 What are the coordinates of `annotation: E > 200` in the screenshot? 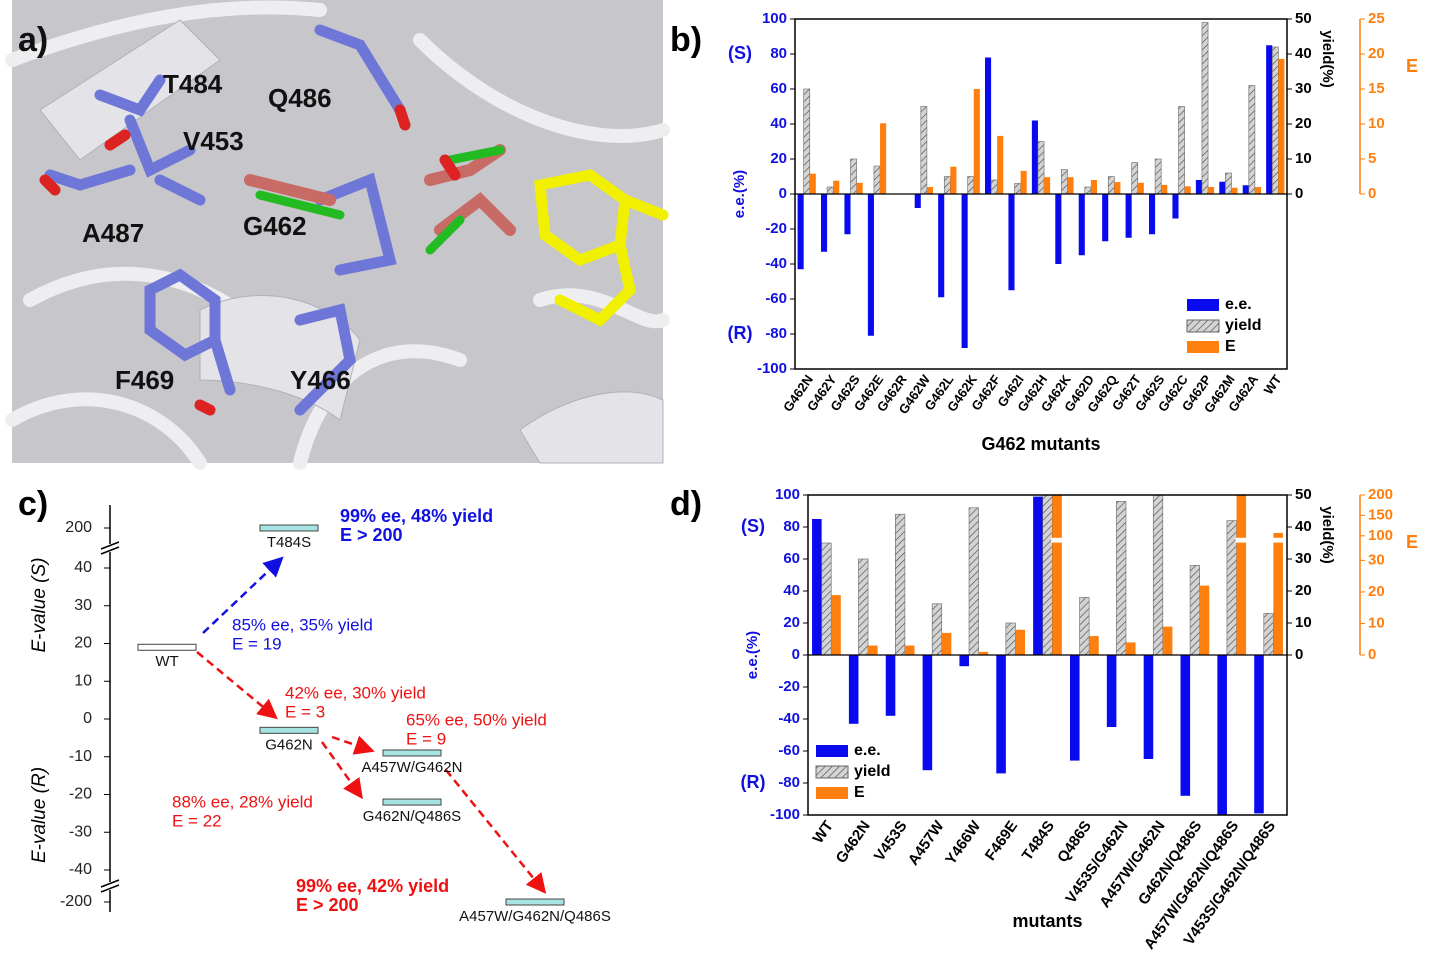 It's located at (327, 905).